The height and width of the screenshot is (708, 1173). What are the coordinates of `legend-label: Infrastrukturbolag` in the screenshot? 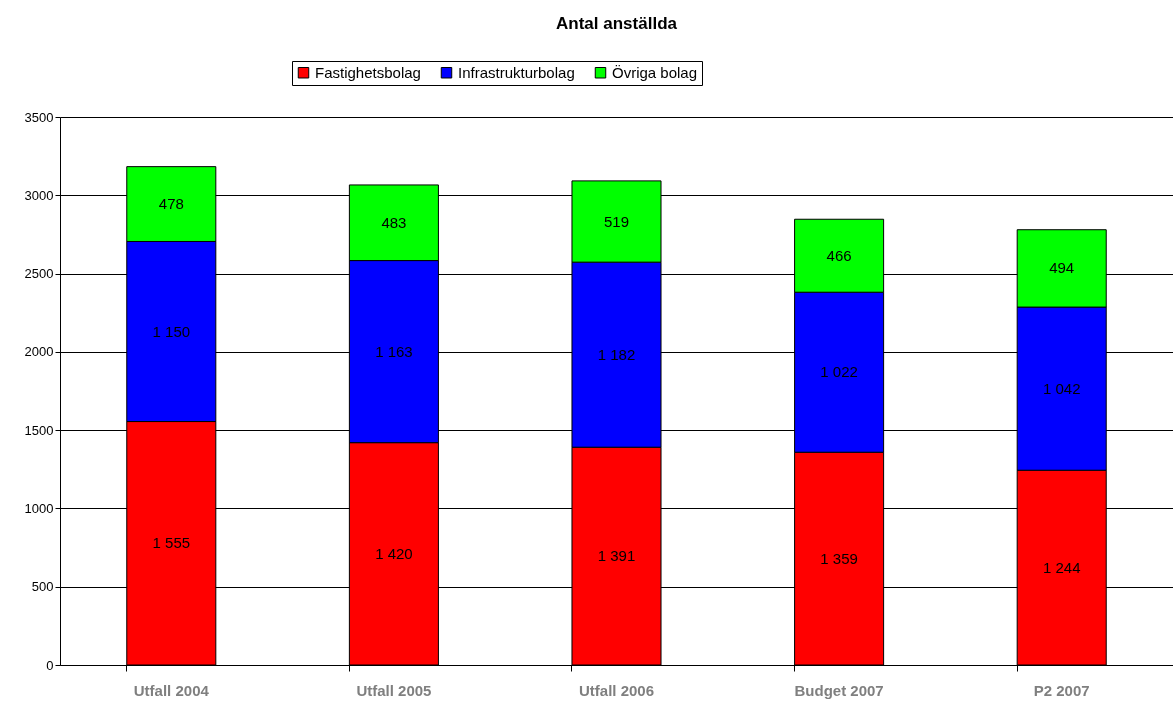 It's located at (516, 72).